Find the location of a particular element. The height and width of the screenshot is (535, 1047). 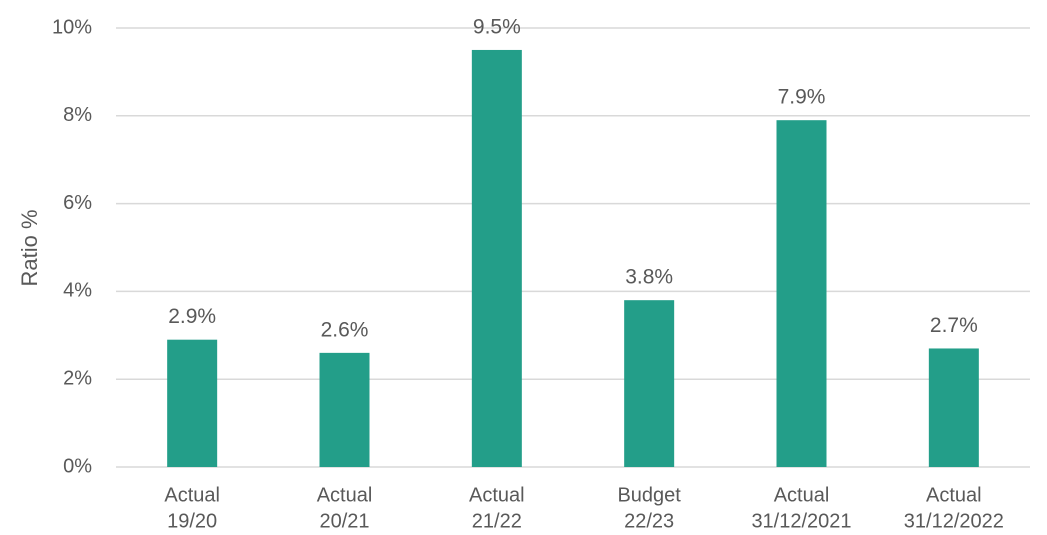

y-axis-ticks: 0% 2% 4% 6% 8% 10% is located at coordinates (72, 246).